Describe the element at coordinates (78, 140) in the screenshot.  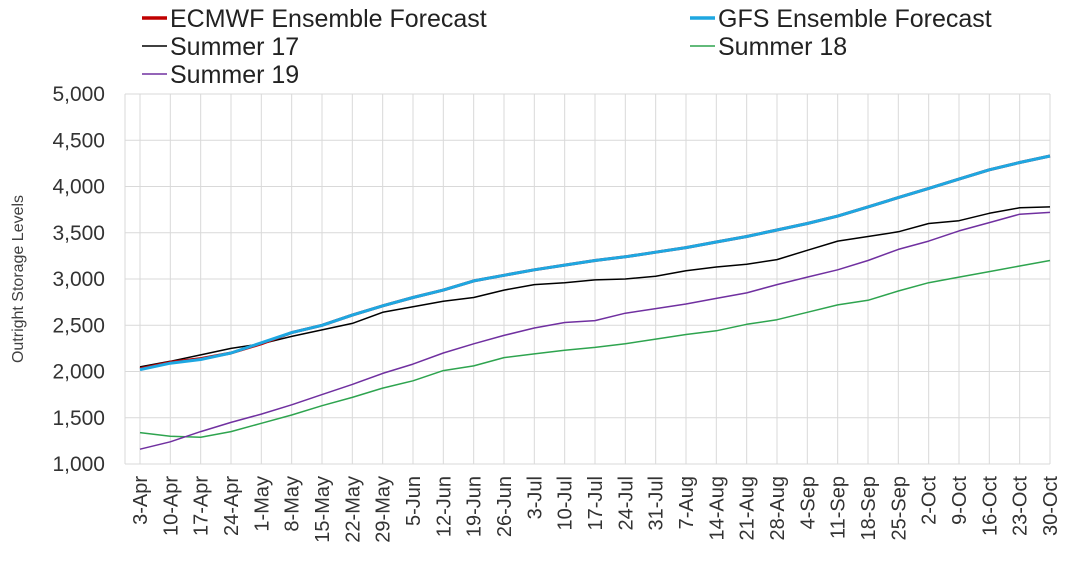
I see `y-tick-label: 4,500` at that location.